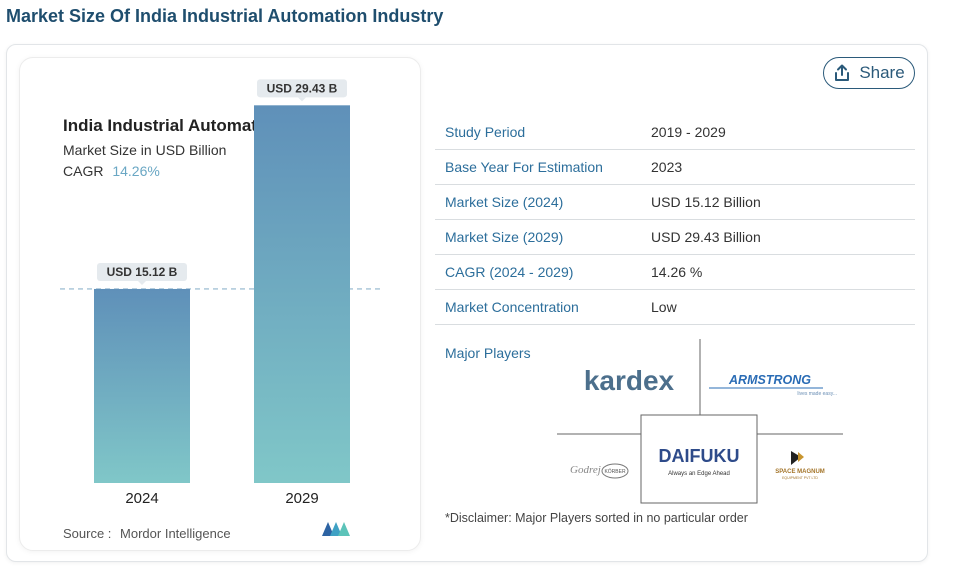  I want to click on info-value: 2019 - 2029, so click(783, 132).